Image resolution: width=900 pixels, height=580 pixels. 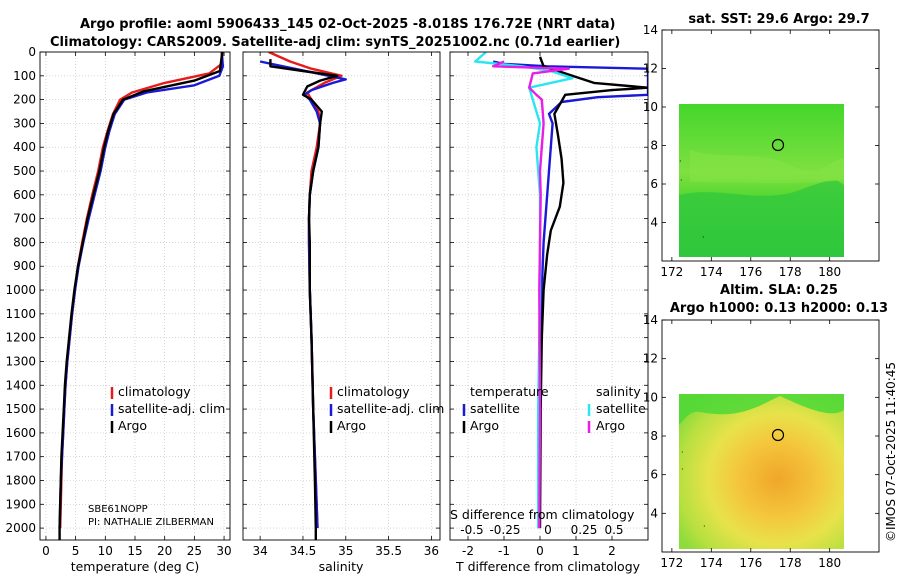 What do you see at coordinates (20, 409) in the screenshot?
I see `y-tick-label: 1500` at bounding box center [20, 409].